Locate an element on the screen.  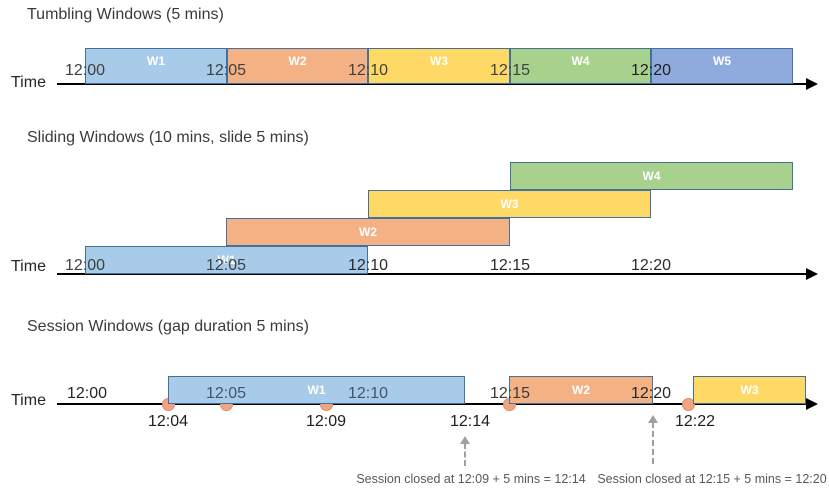
window-box-session-w3: W3 is located at coordinates (749, 390).